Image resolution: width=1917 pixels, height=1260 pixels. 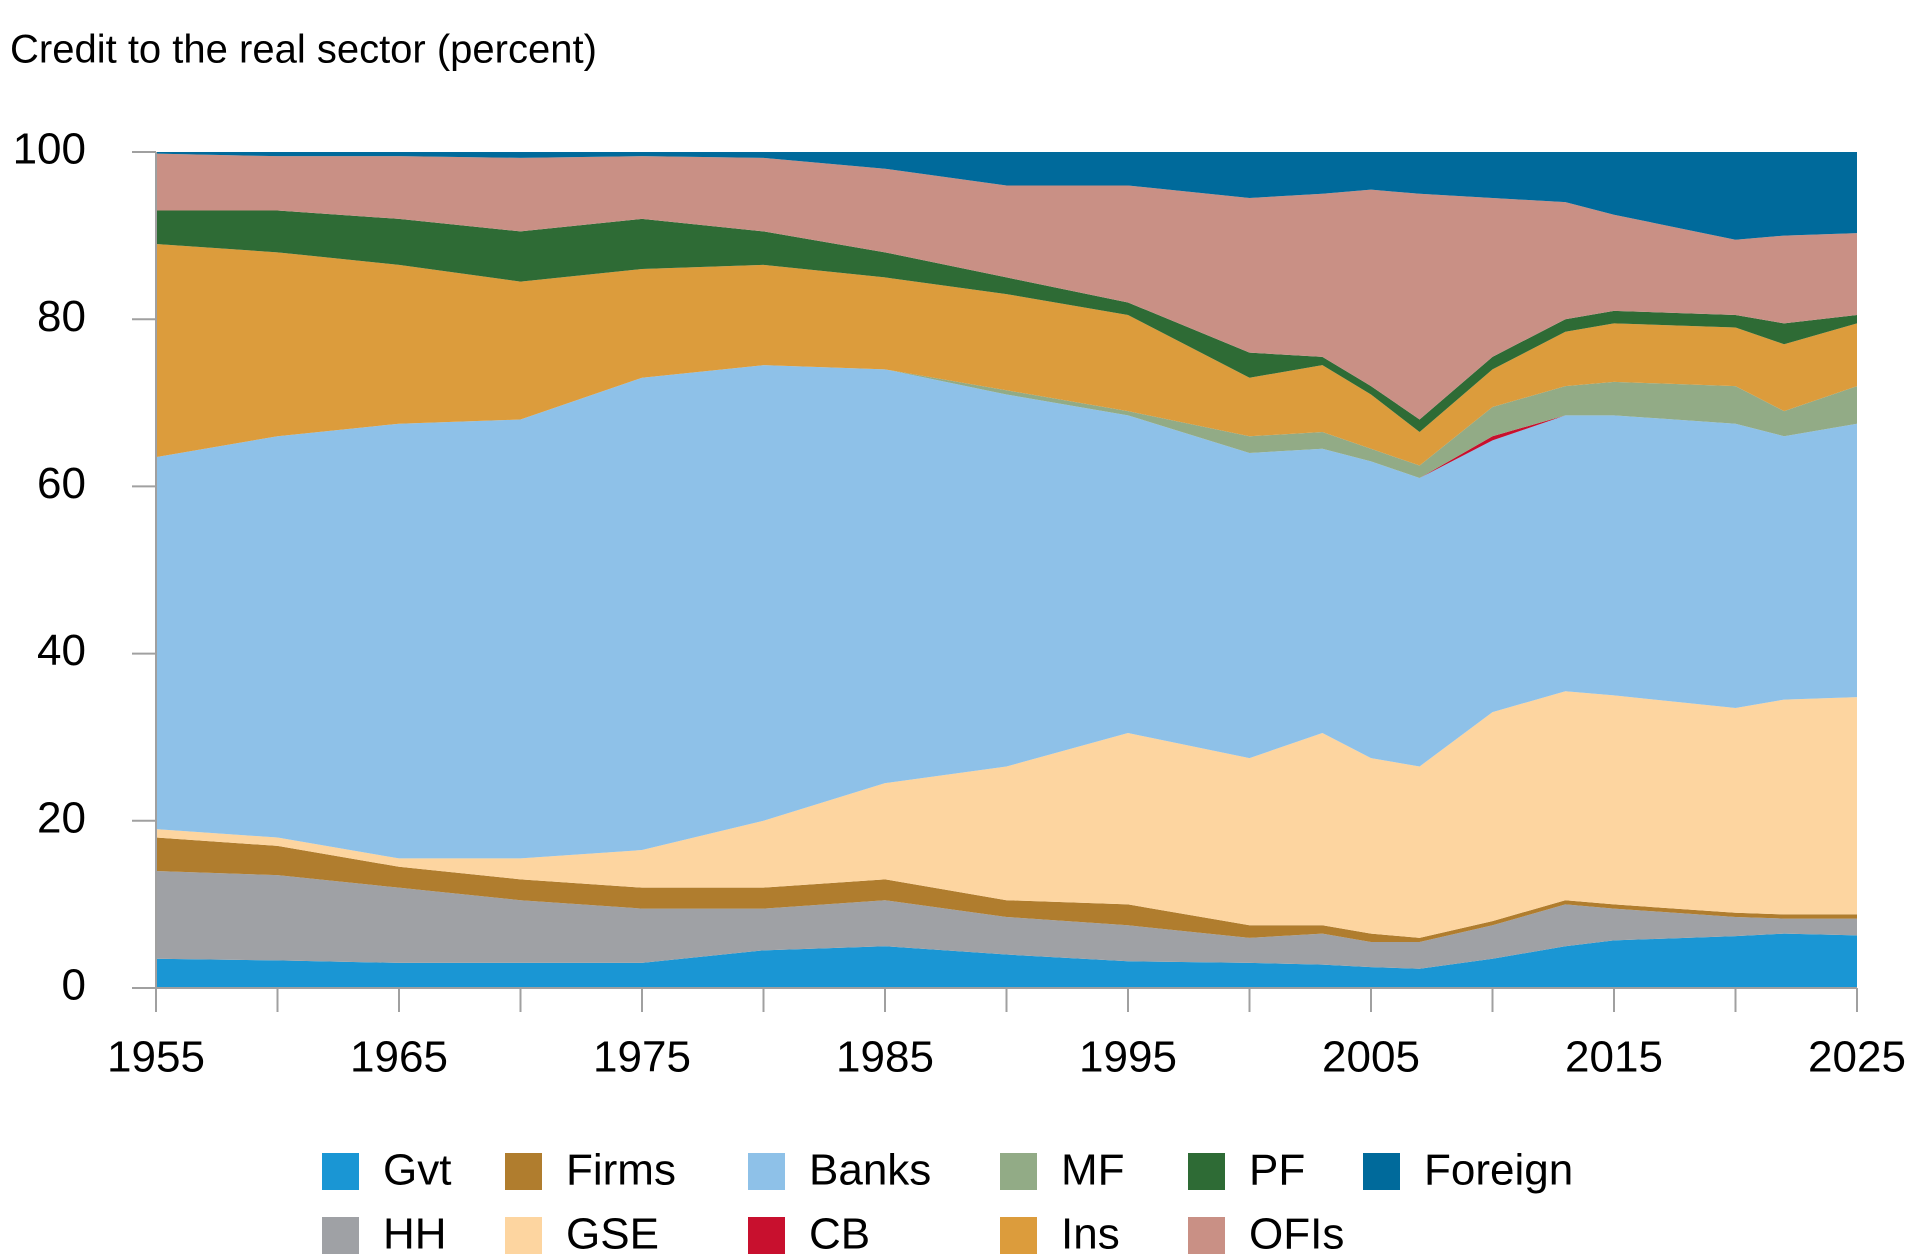 What do you see at coordinates (642, 1057) in the screenshot?
I see `x-tick-label: 1975` at bounding box center [642, 1057].